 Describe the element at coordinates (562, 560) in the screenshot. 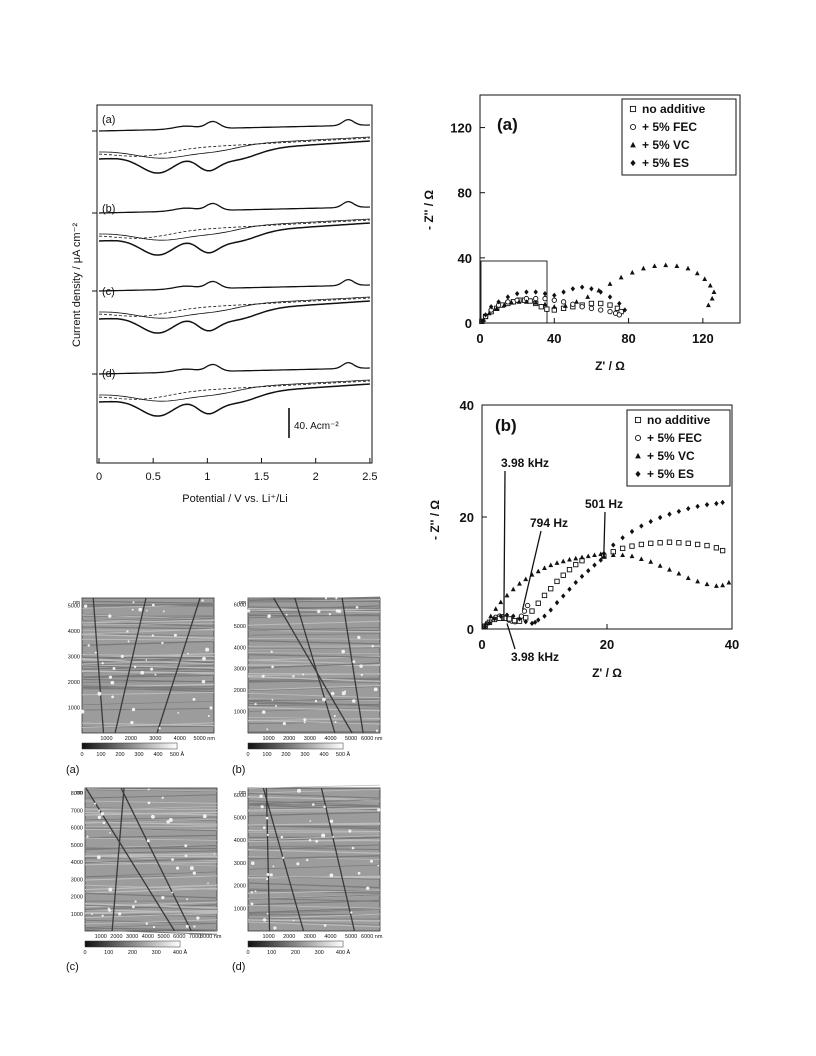

I see `eis-b-annotations: 3.98 kHz 794 Hz 501 Hz 3.98 kHz` at that location.